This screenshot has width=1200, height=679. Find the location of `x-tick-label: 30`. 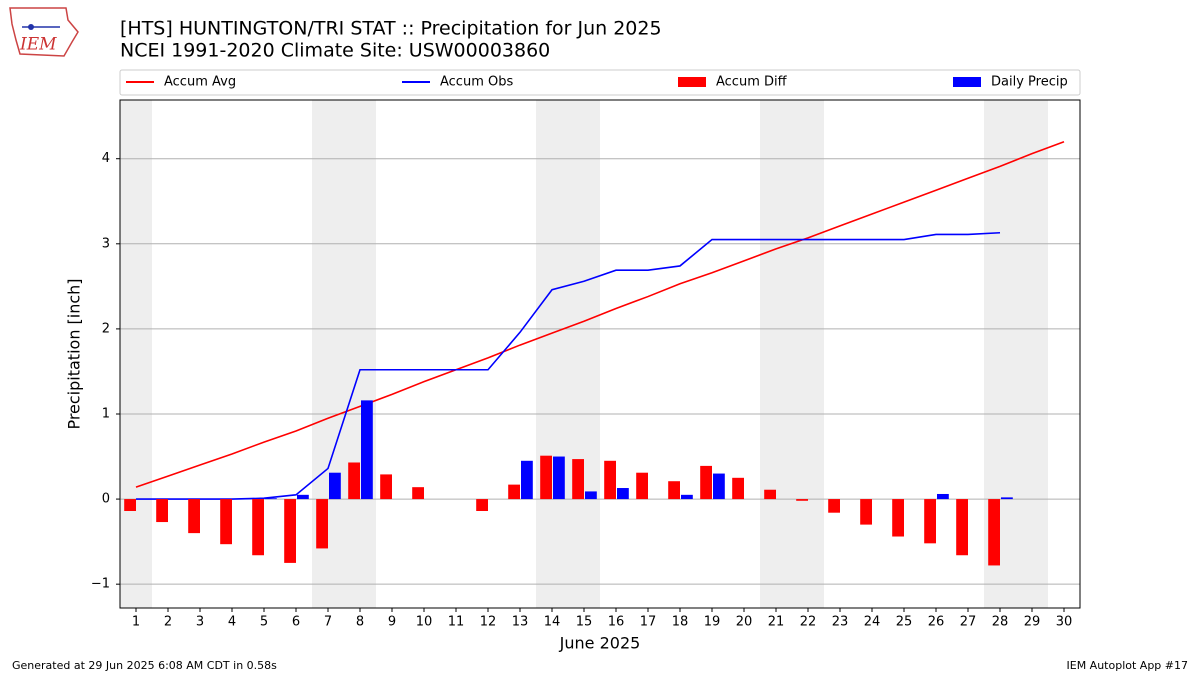

x-tick-label: 30 is located at coordinates (1064, 622).